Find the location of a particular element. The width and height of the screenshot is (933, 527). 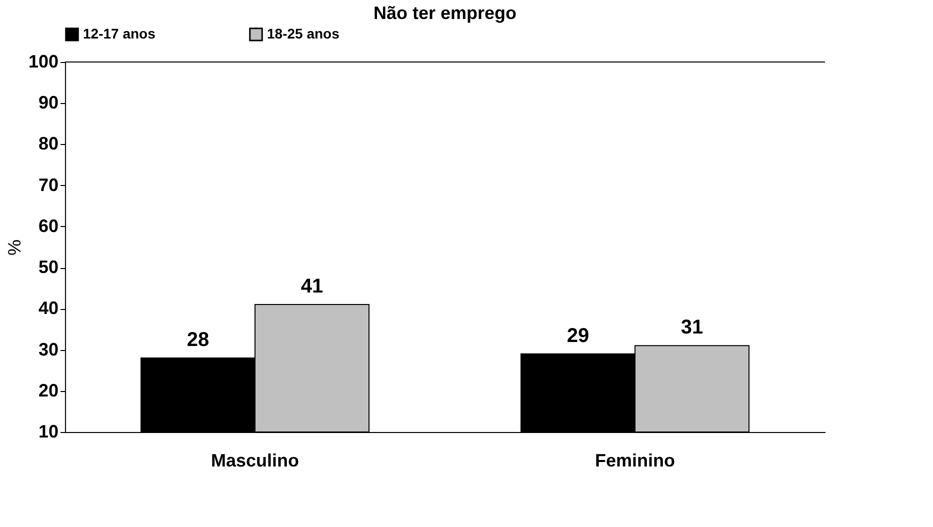

x-tick-label: Masculino is located at coordinates (255, 460).